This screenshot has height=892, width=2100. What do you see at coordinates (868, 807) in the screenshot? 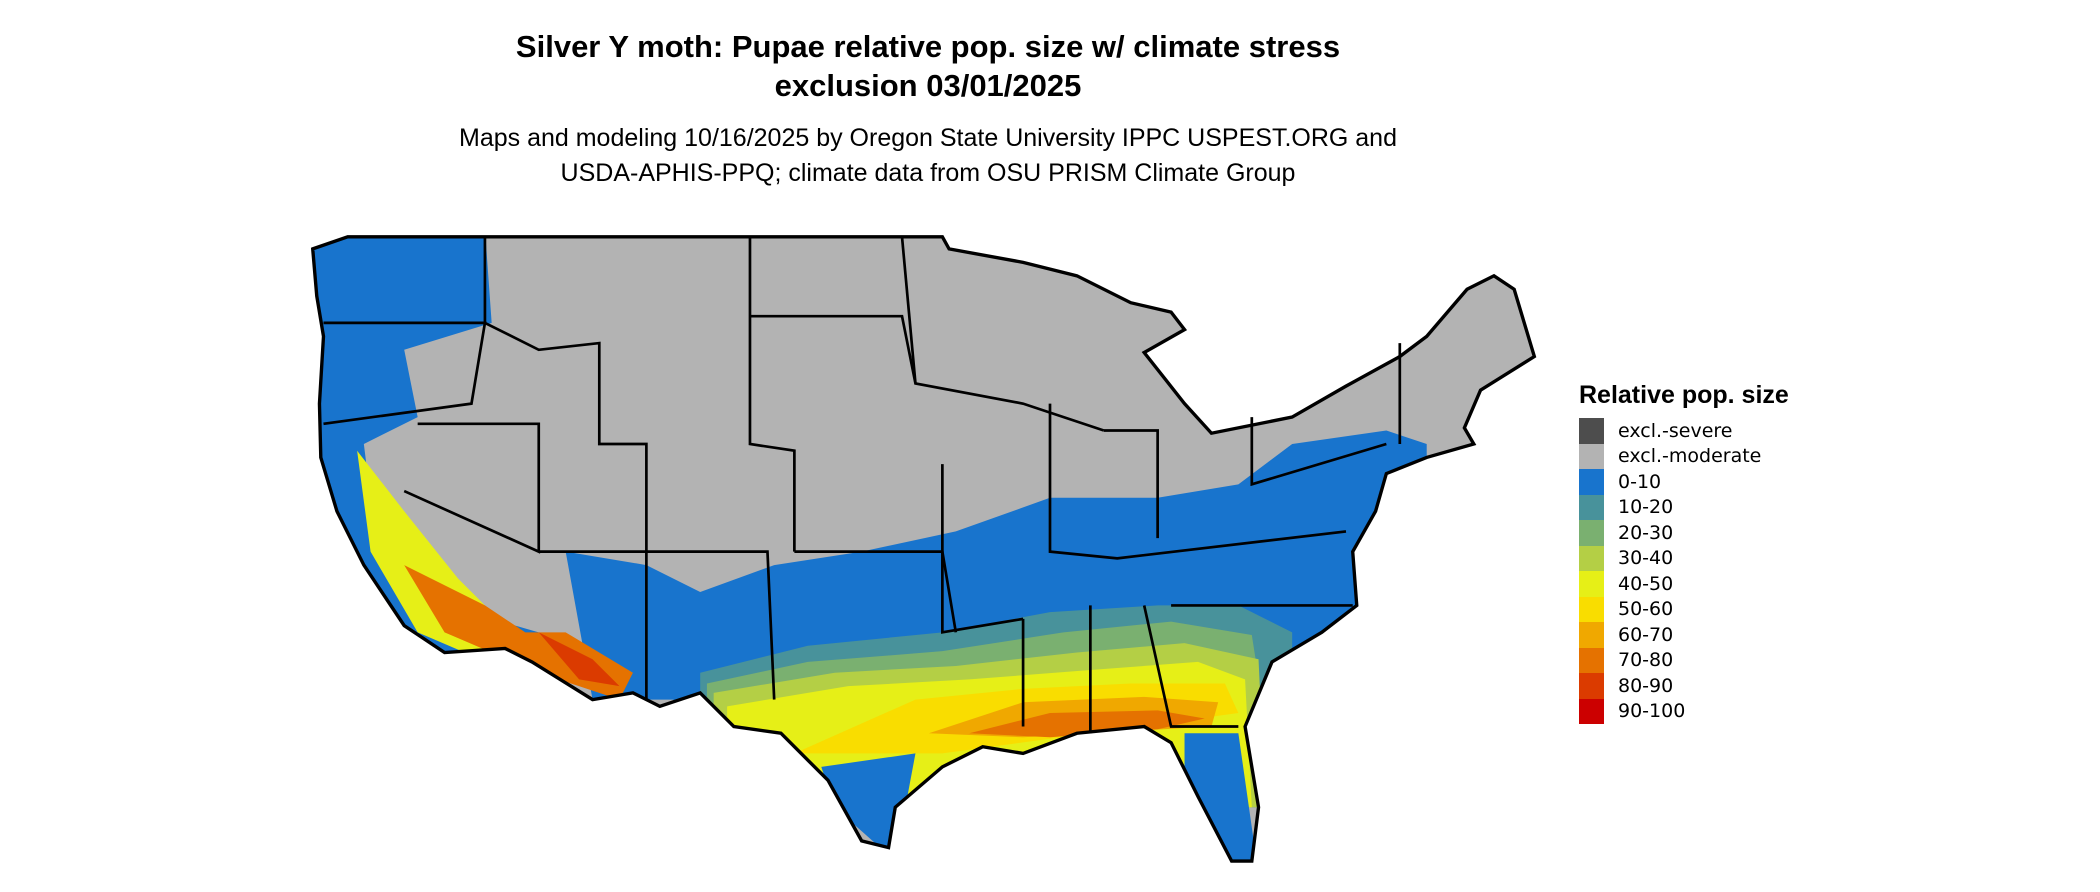
I see `zone-0-10-texas-coast` at bounding box center [868, 807].